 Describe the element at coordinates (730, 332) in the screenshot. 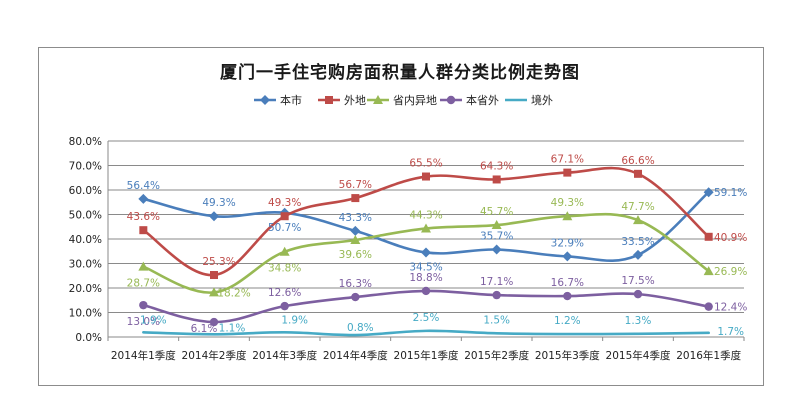

I see `data-label: 1.7%` at that location.